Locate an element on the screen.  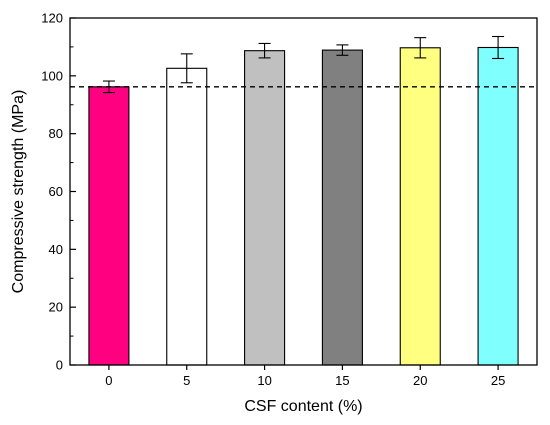
y-axis-ticks: 0 20 40 60 80 100 120 is located at coordinates (58, 192).